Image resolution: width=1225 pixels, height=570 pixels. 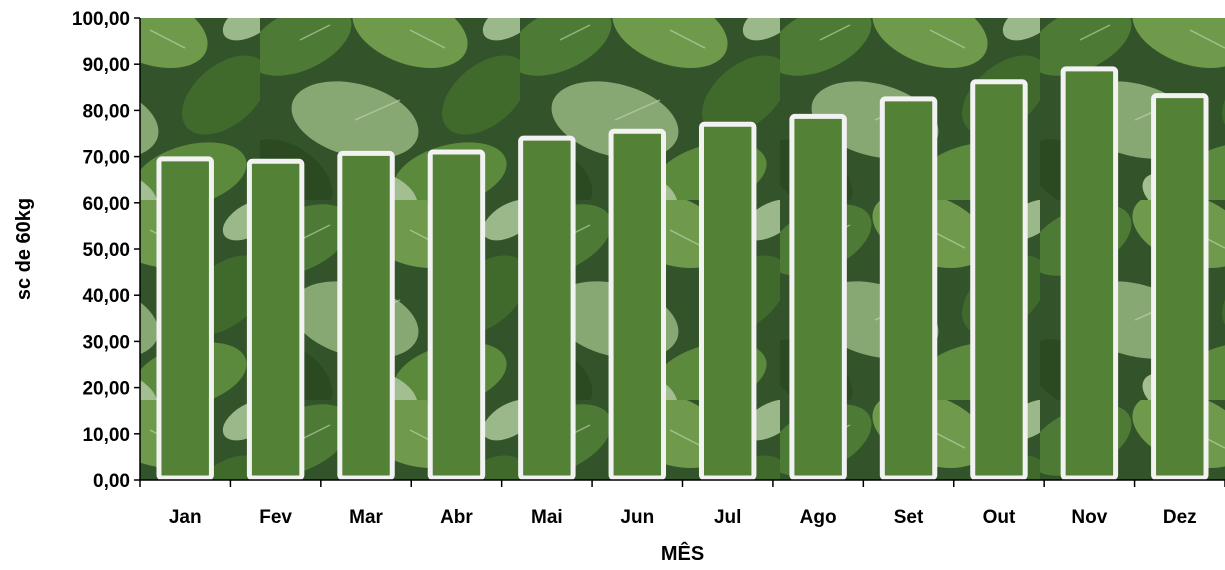 I want to click on x-tick-label: Out, so click(x=999, y=517).